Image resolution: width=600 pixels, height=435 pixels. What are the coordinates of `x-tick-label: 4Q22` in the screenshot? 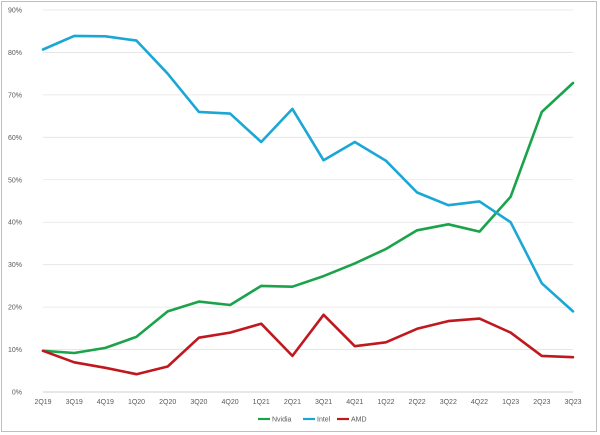 It's located at (479, 402).